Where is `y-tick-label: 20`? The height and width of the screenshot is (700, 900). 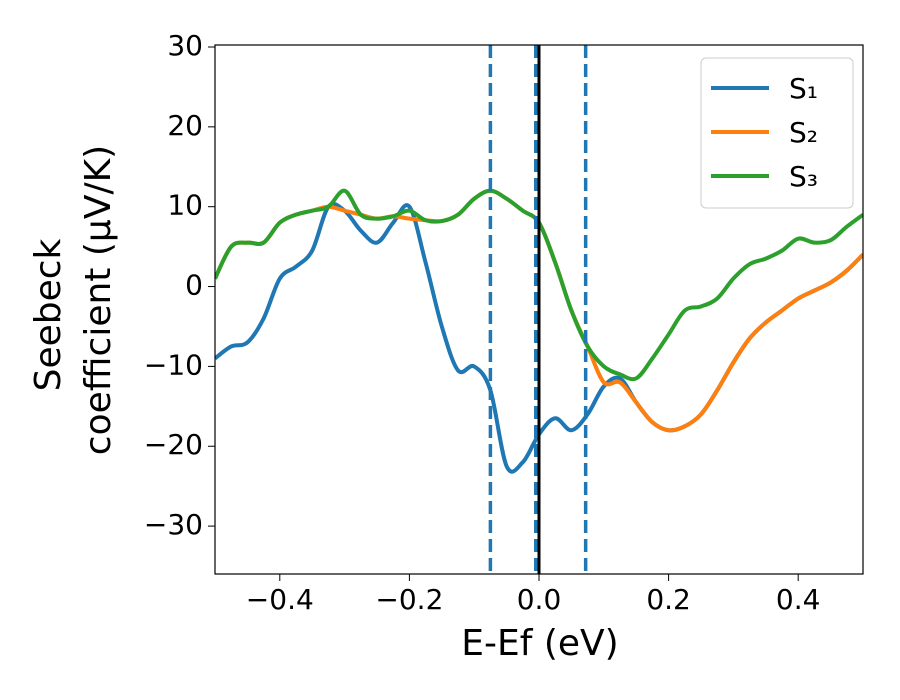 y-tick-label: 20 is located at coordinates (185, 125).